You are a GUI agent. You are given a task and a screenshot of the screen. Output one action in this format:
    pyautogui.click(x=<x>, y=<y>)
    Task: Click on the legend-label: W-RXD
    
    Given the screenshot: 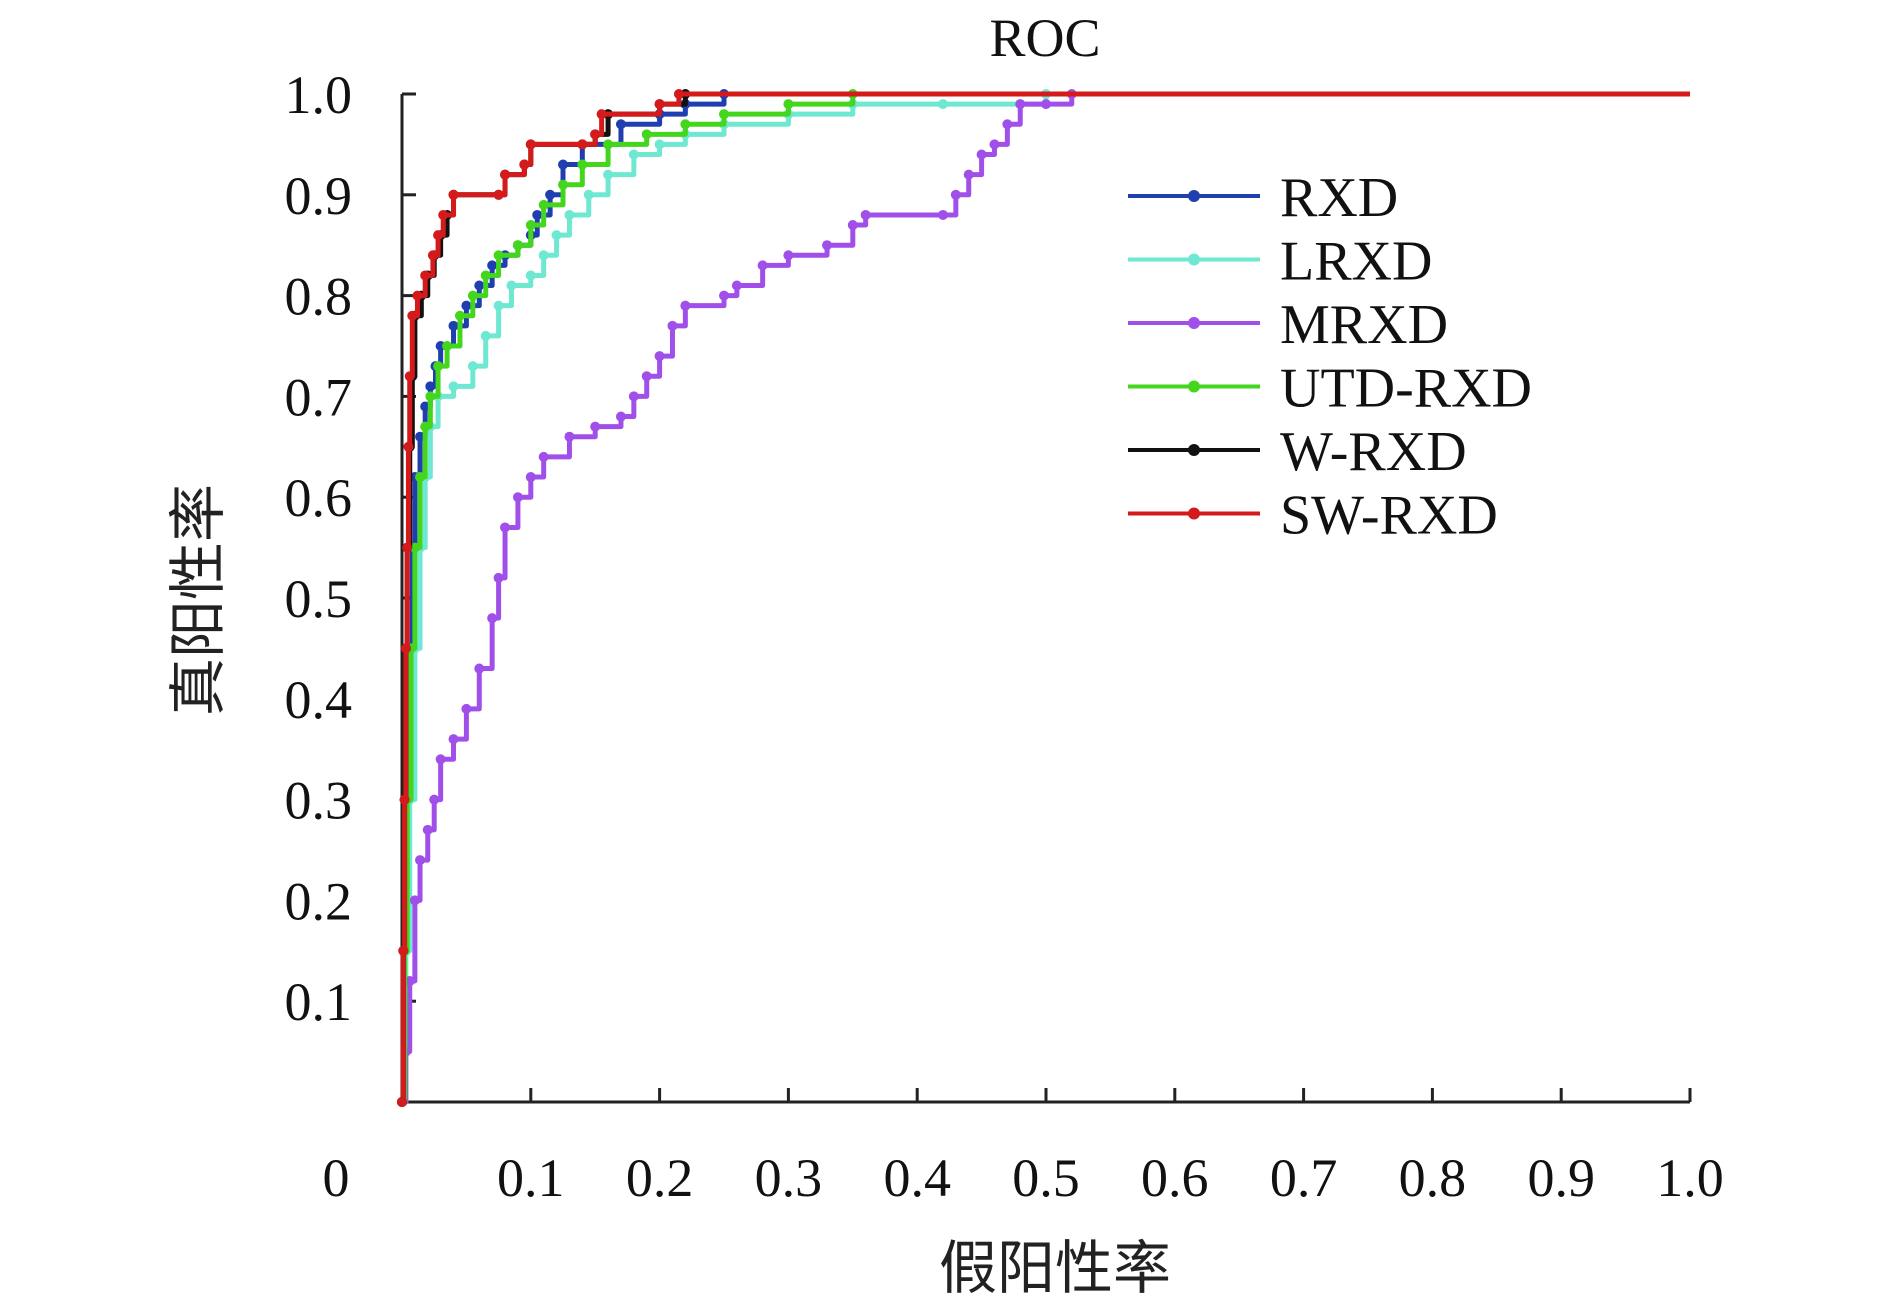 What is the action you would take?
    pyautogui.click(x=1373, y=452)
    